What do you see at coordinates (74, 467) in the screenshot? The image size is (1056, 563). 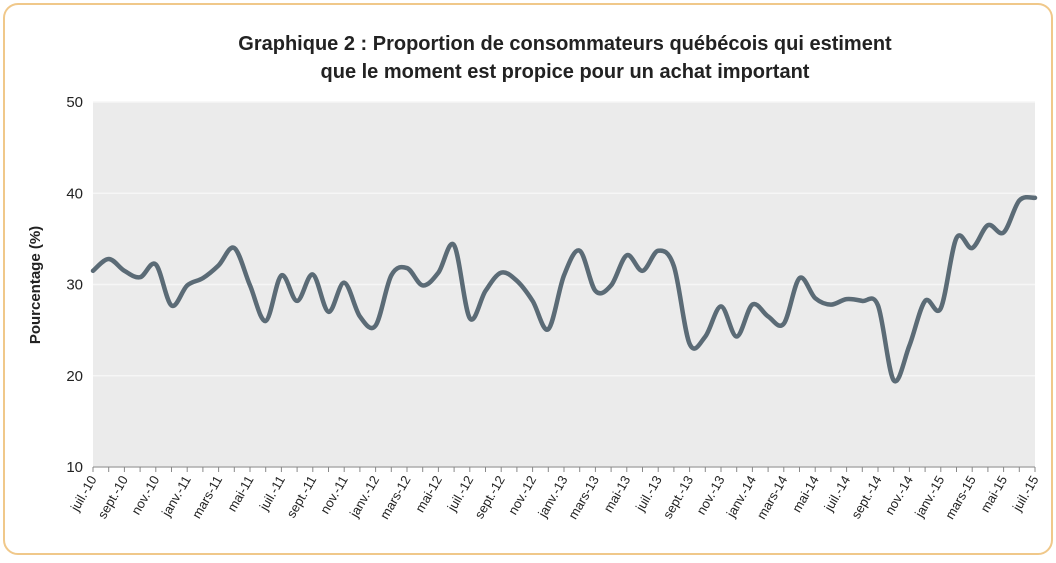 I see `y-tick-label: 10` at bounding box center [74, 467].